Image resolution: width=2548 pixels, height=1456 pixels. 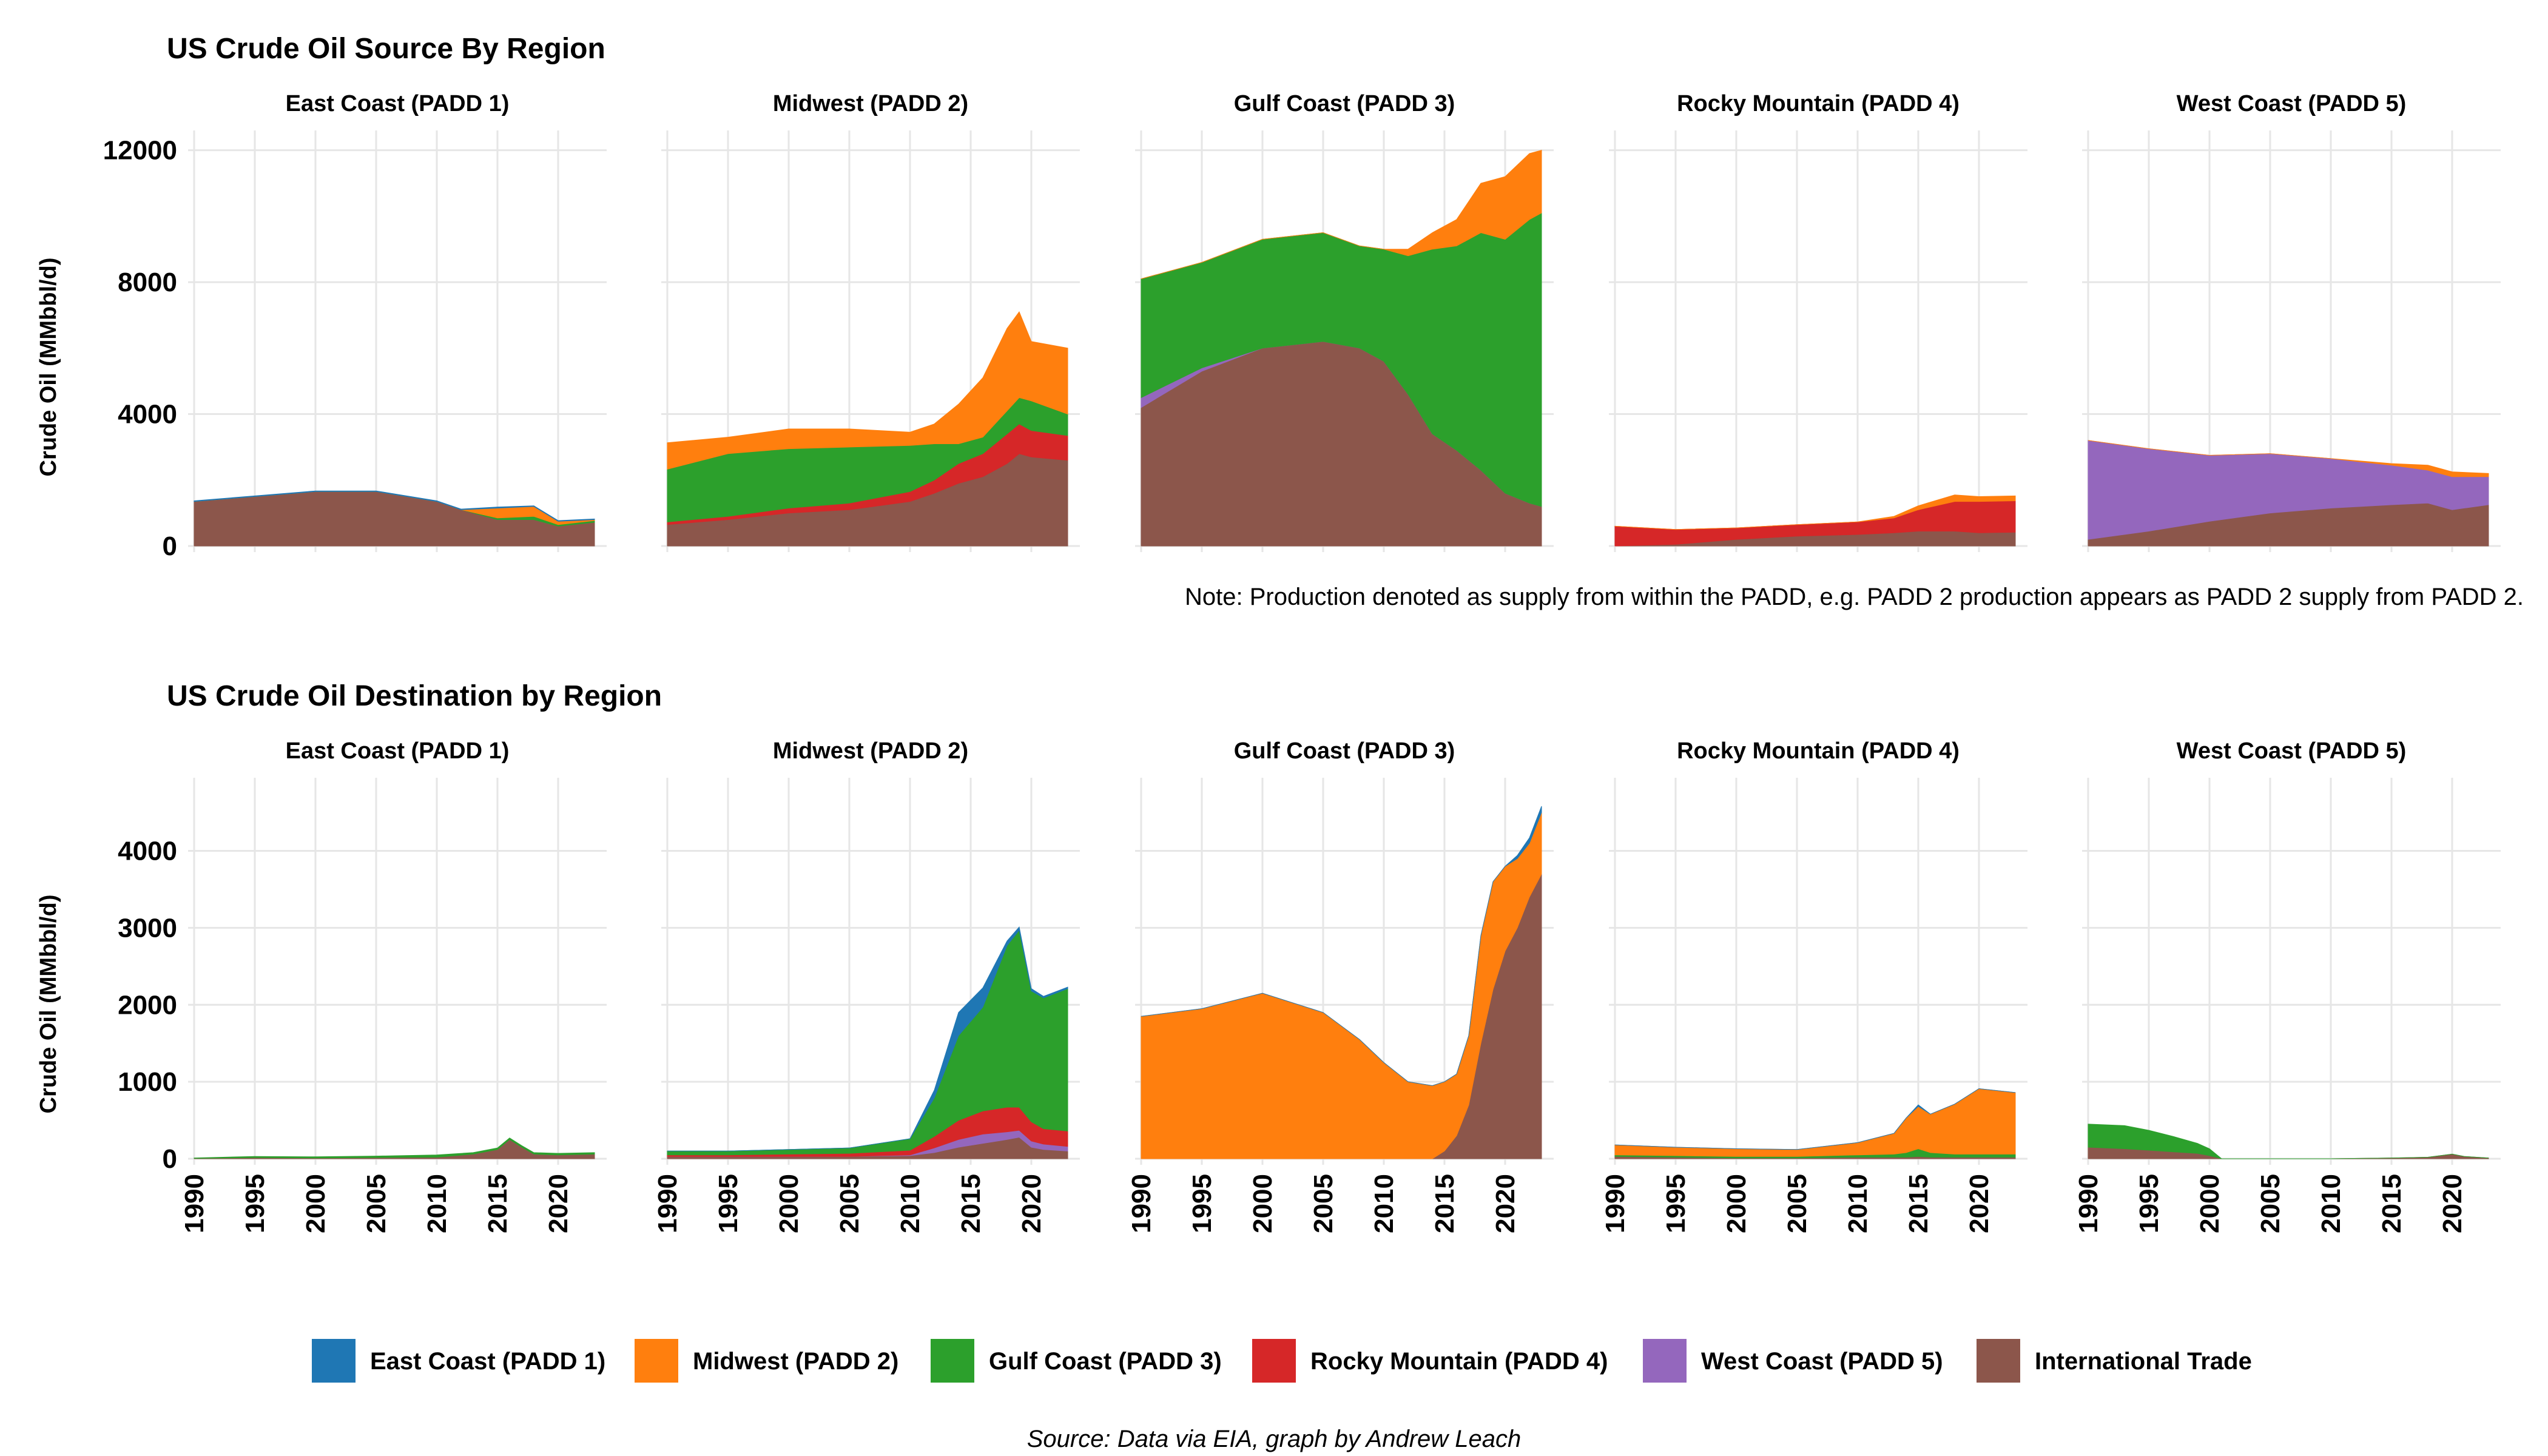 I want to click on facet-strip-label: East Coast (PADD 1), so click(x=398, y=103).